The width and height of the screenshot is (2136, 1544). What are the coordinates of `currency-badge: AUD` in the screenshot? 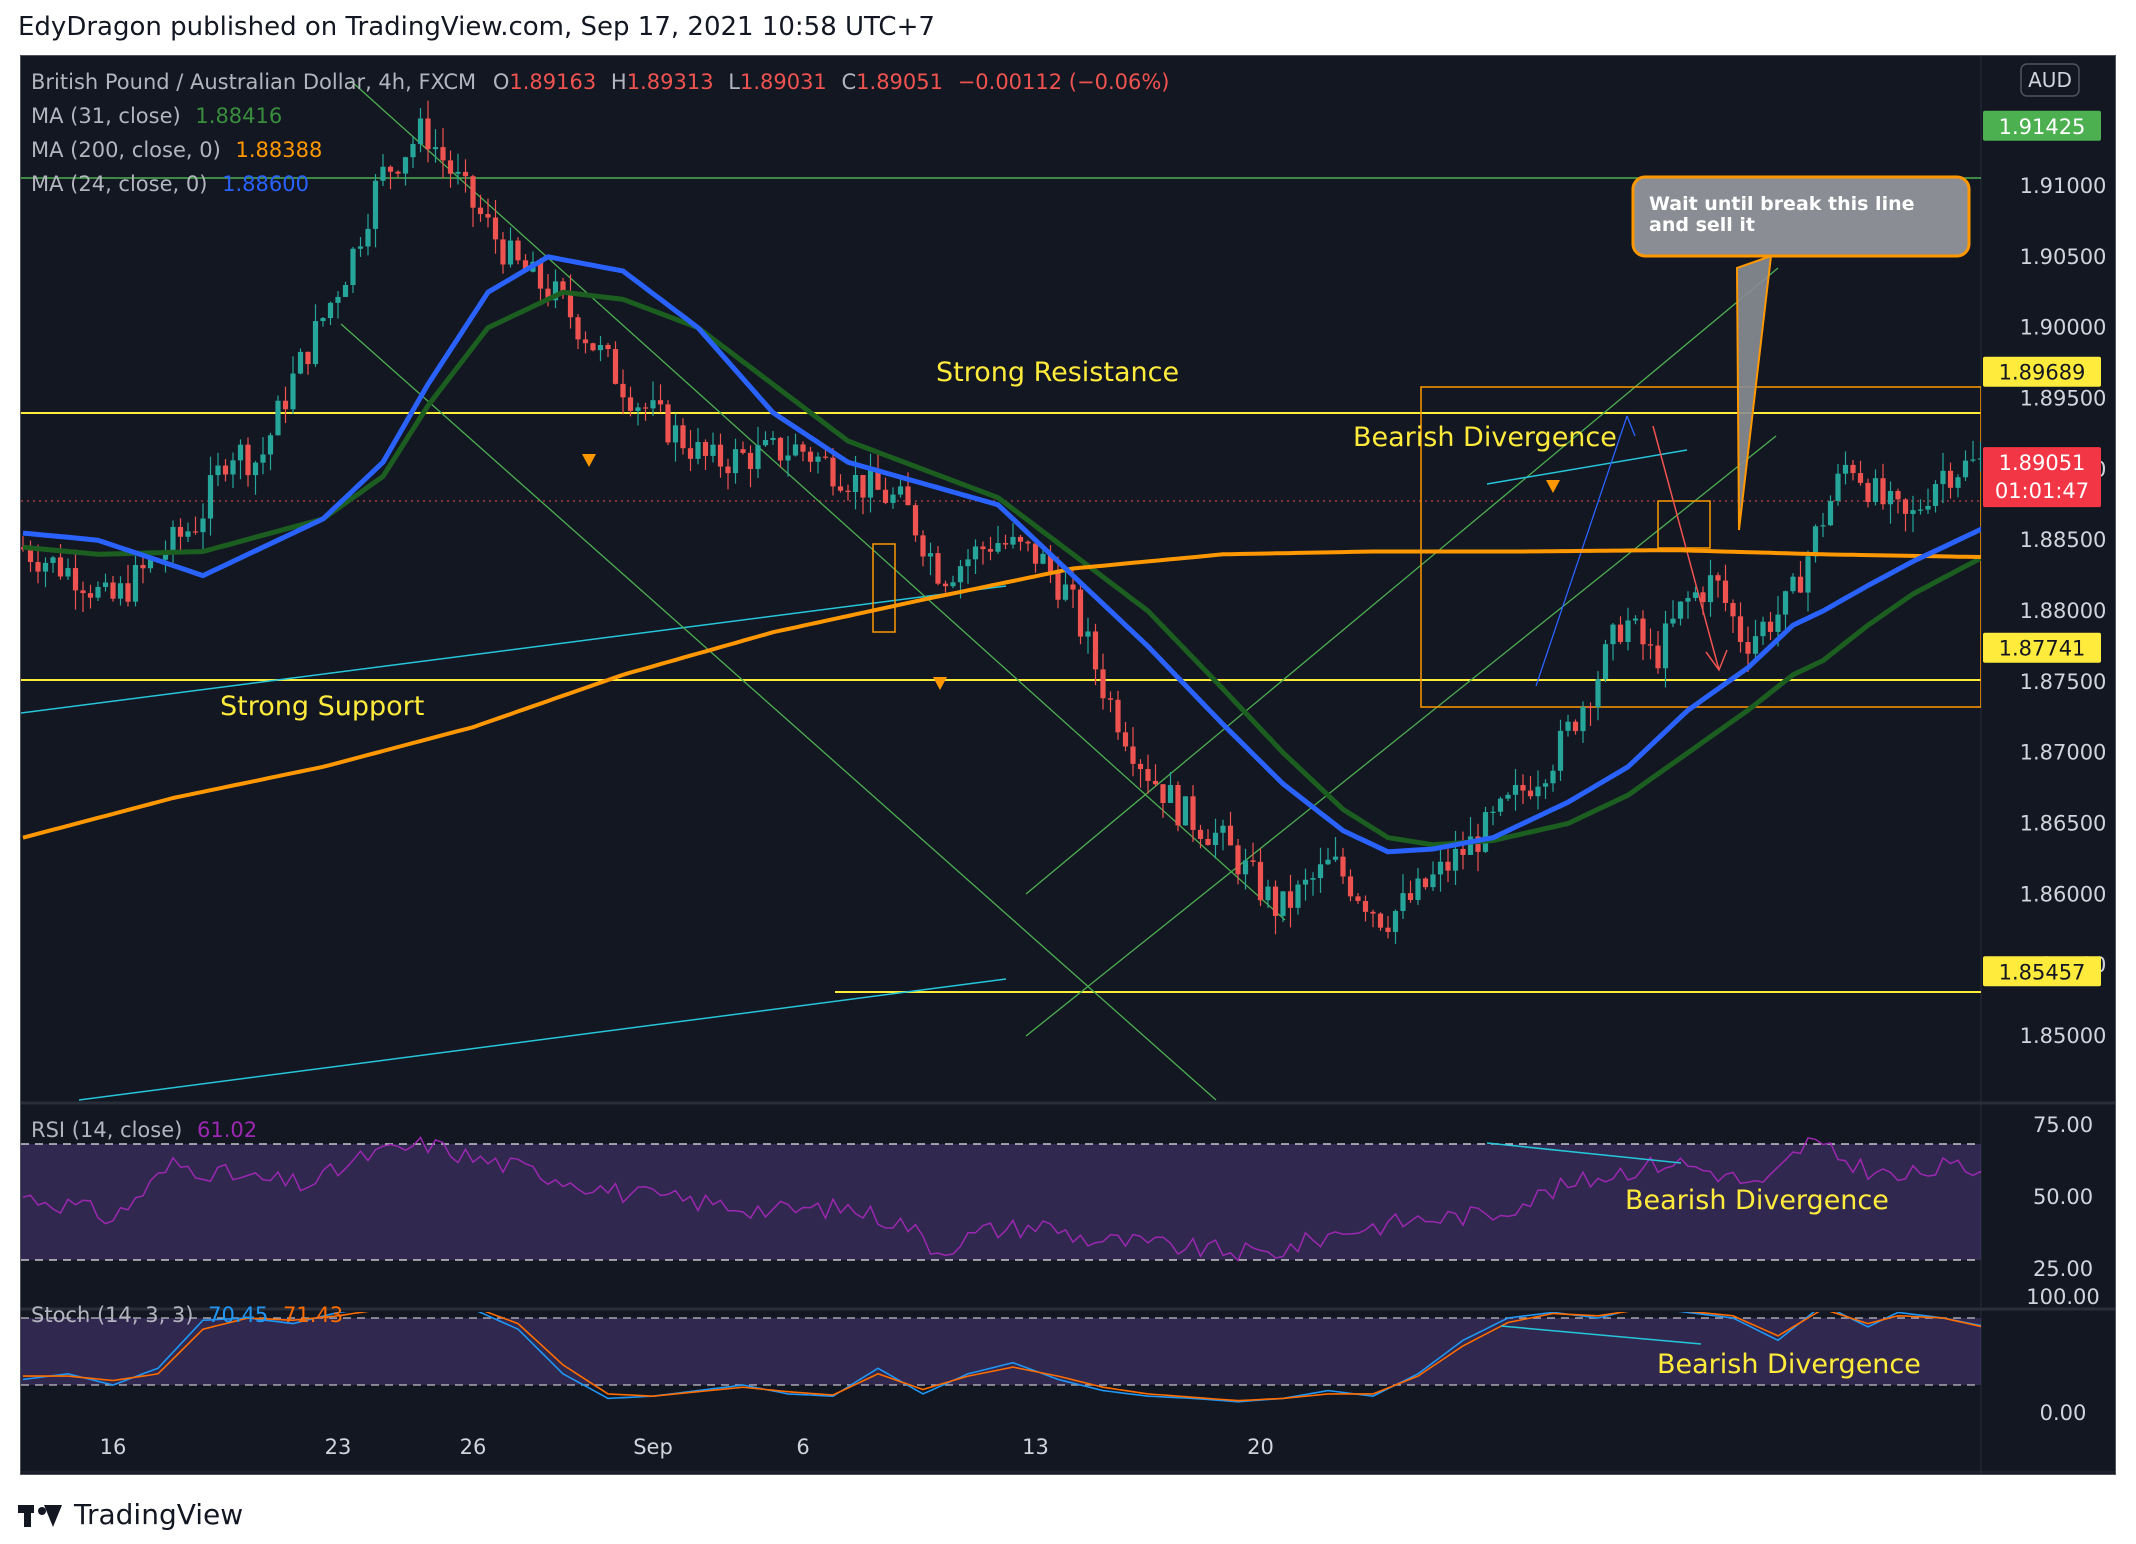 It's located at (2050, 80).